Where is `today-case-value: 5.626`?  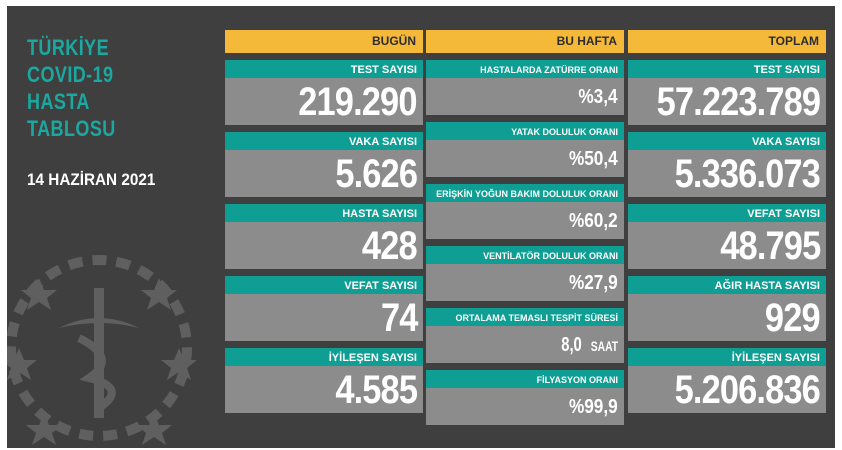 today-case-value: 5.626 is located at coordinates (376, 174).